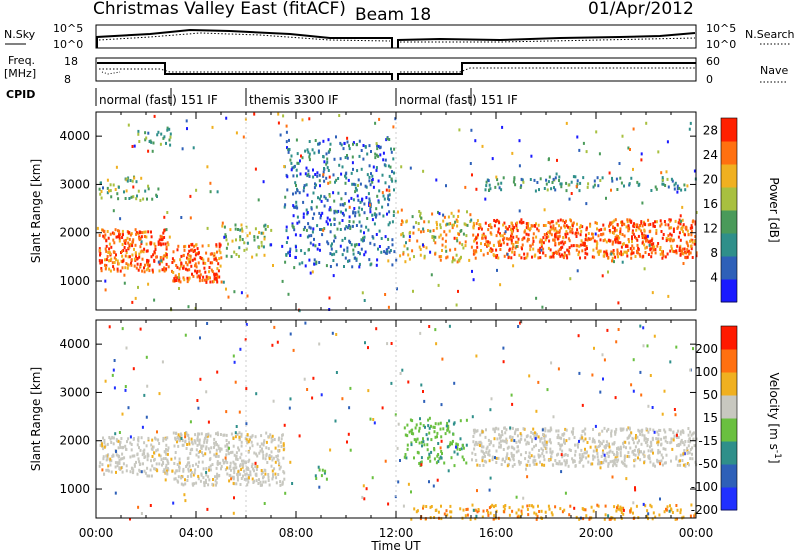 Image resolution: width=800 pixels, height=558 pixels. What do you see at coordinates (729, 268) in the screenshot?
I see `colorbar-segment` at bounding box center [729, 268].